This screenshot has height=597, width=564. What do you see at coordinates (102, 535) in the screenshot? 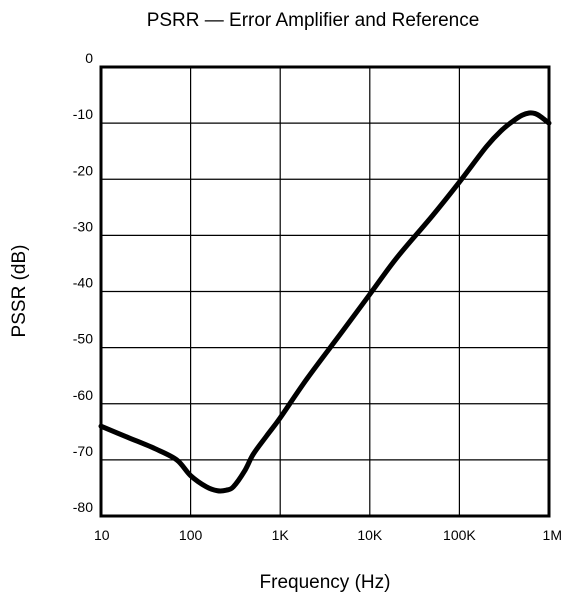
I see `x-tick-label: 10` at bounding box center [102, 535].